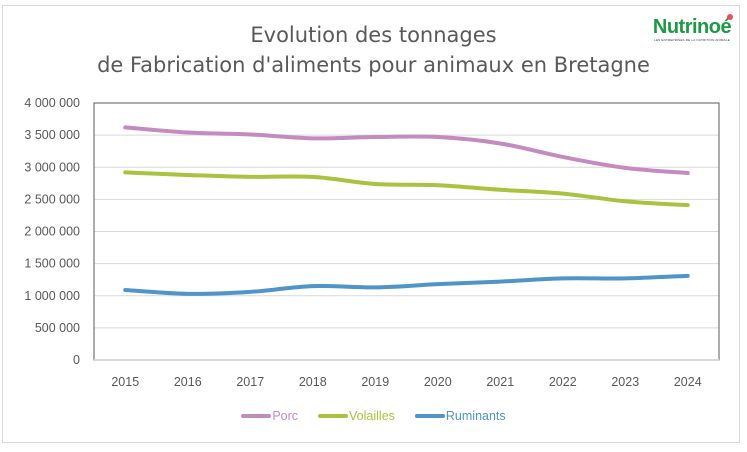  Describe the element at coordinates (406, 150) in the screenshot. I see `series-line-porc` at that location.